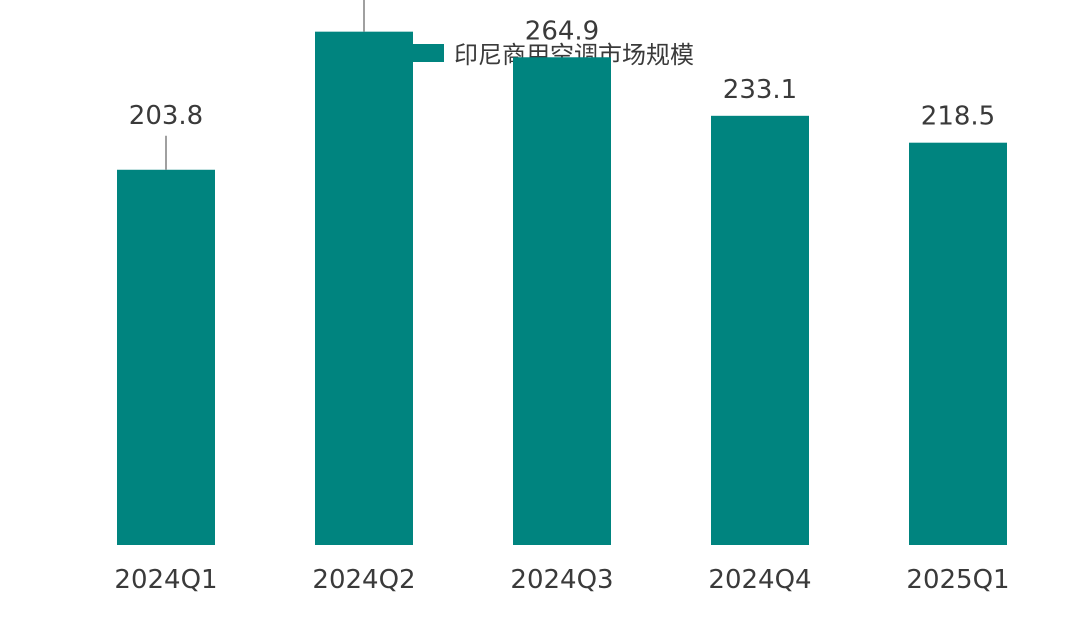 This screenshot has height=622, width=1080. I want to click on x-tick-2025Q1: 2025Q1, so click(957, 580).